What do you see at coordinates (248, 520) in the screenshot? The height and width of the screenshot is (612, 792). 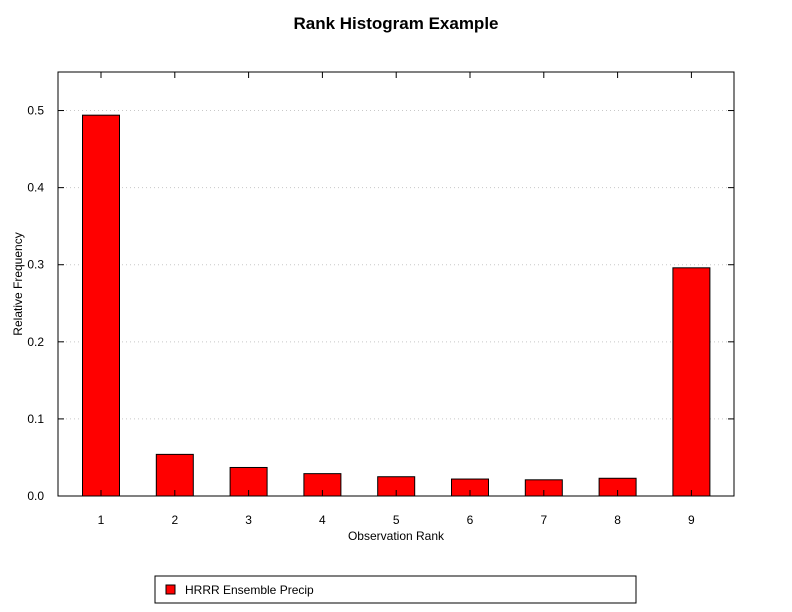 I see `x-tick-label: 3` at bounding box center [248, 520].